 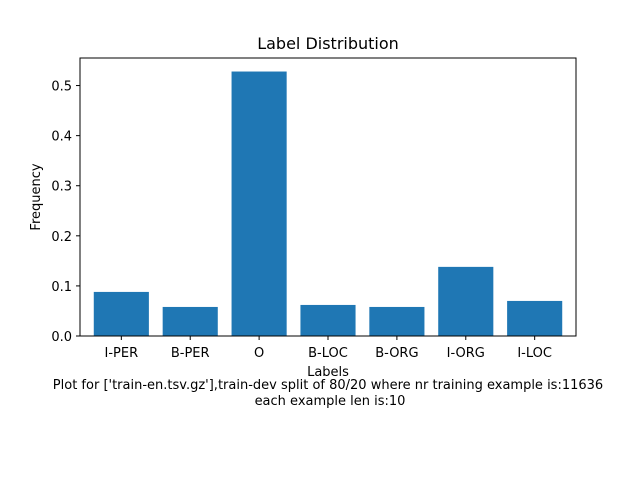 What do you see at coordinates (61, 87) in the screenshot?
I see `y-tick-label: 0.5` at bounding box center [61, 87].